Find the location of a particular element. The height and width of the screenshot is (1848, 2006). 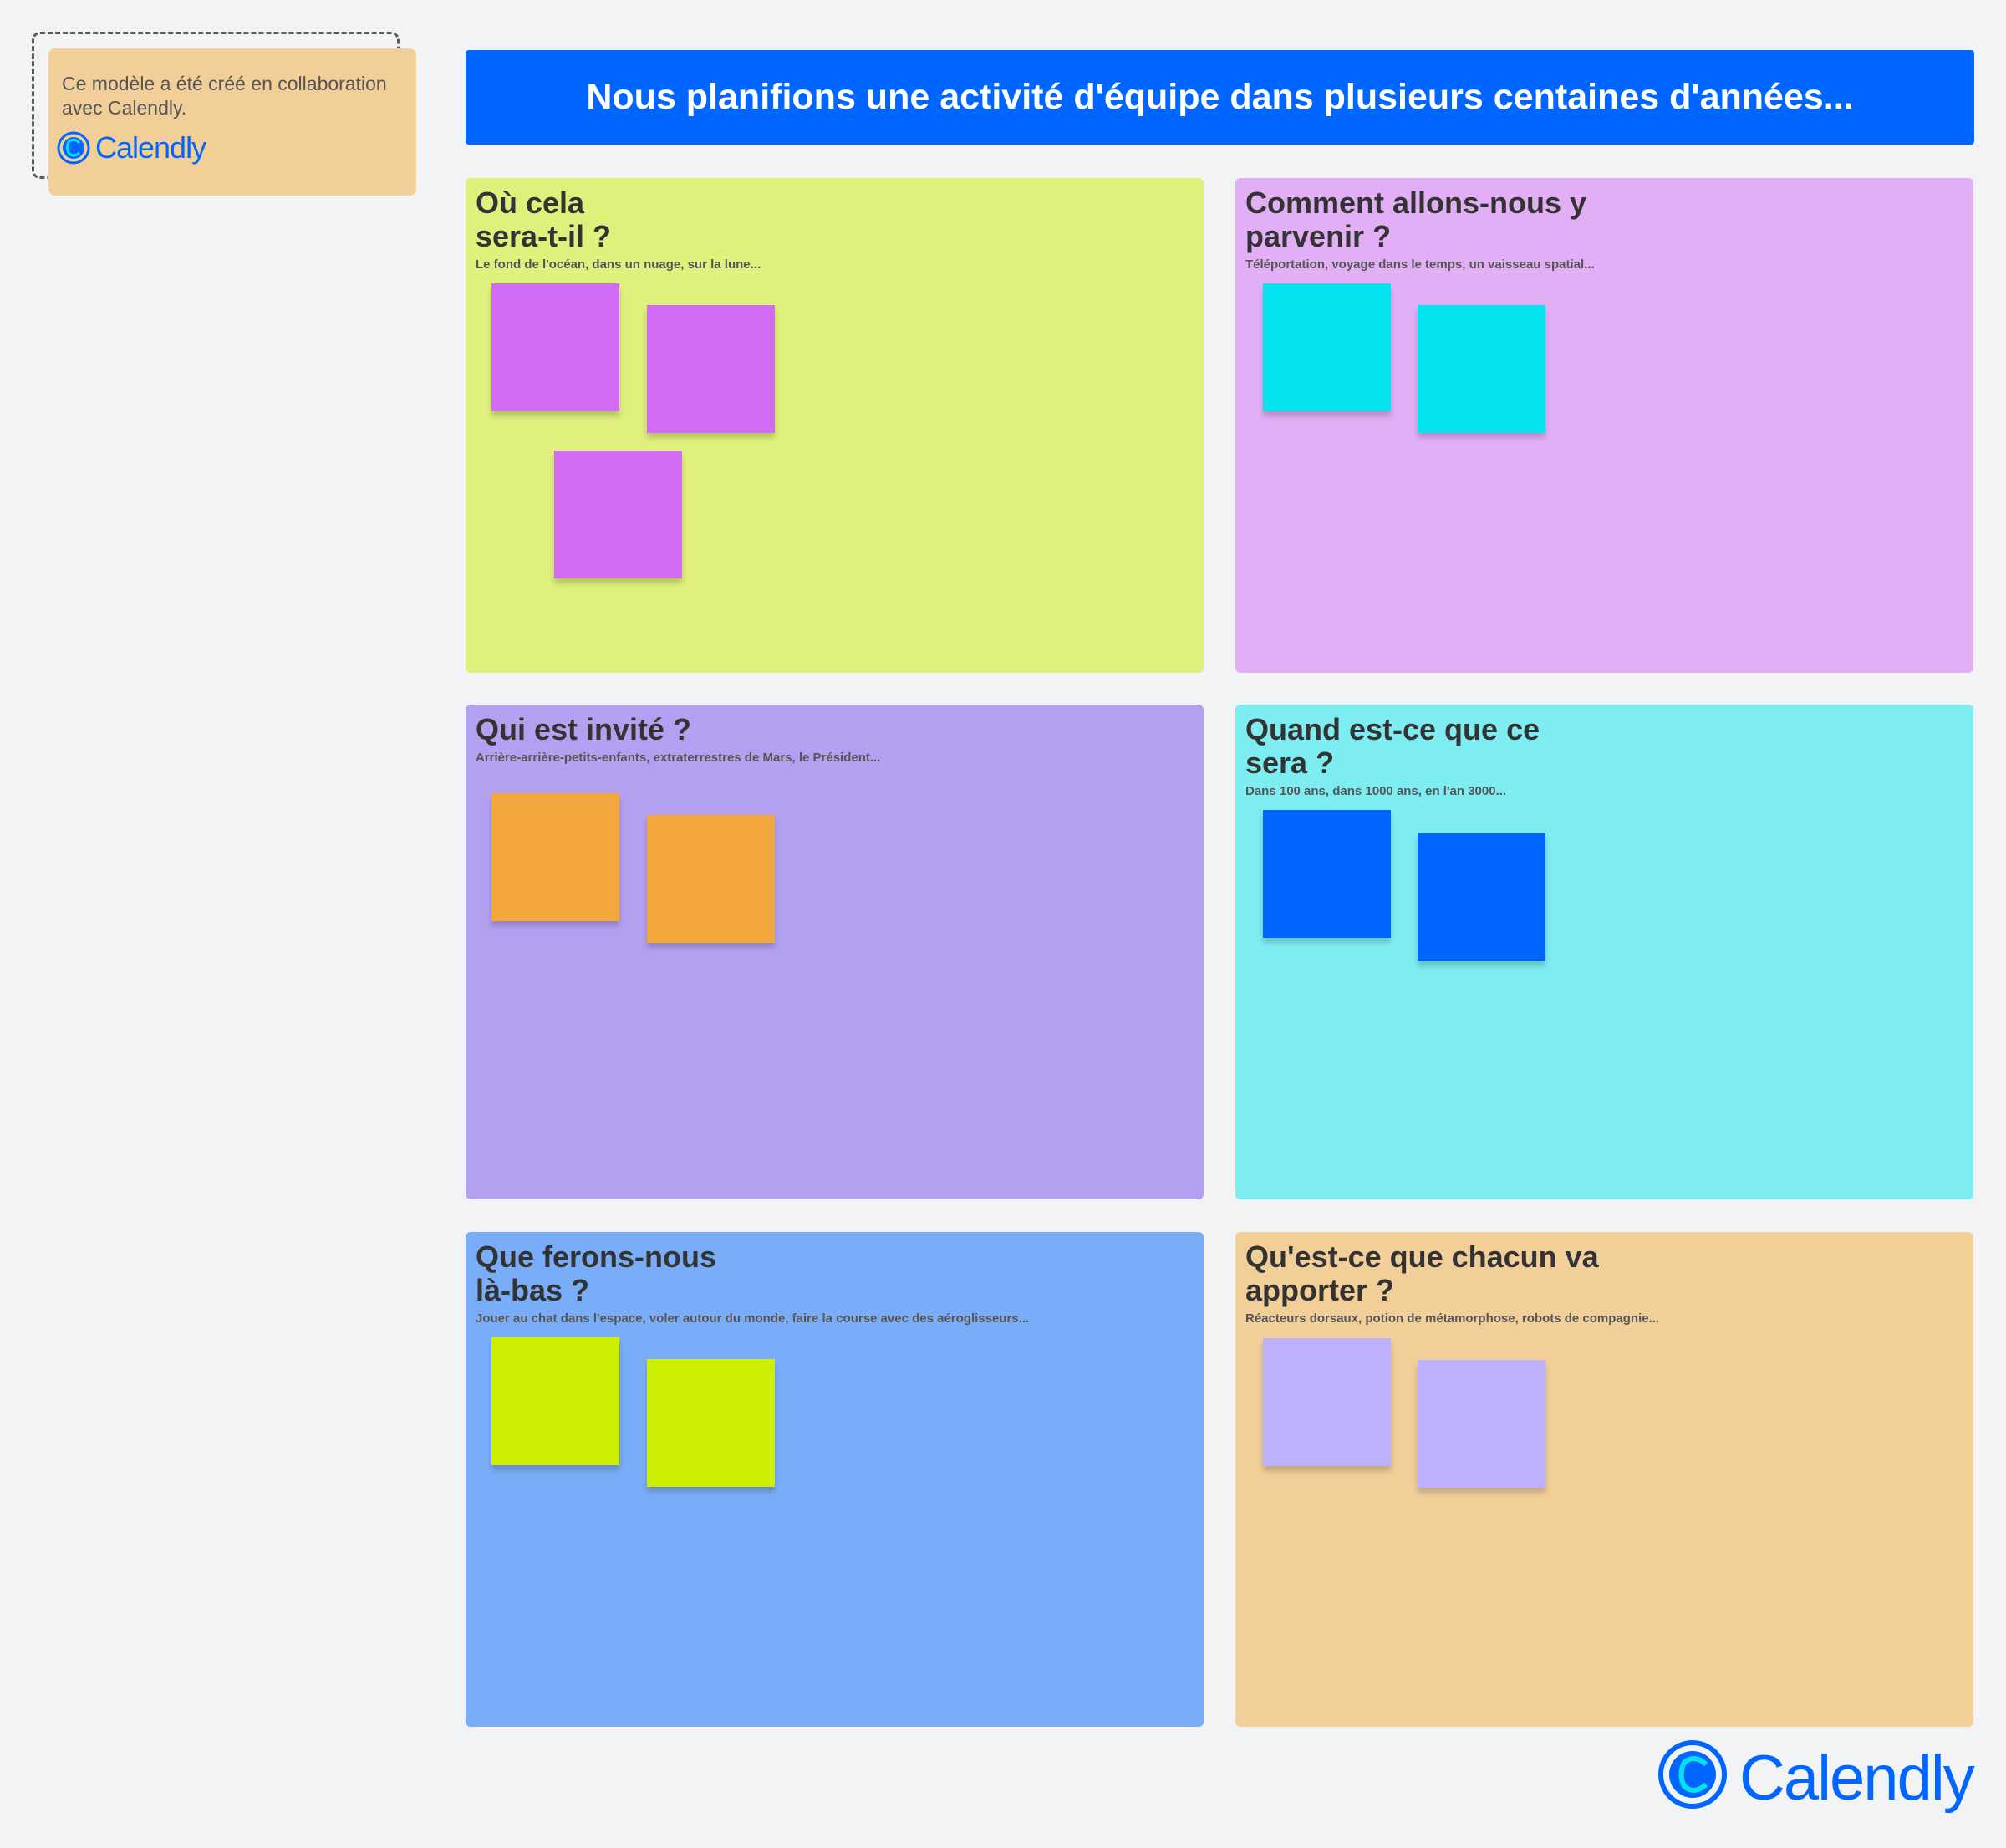

panel-title-line: Qui est invité ? is located at coordinates (584, 729).